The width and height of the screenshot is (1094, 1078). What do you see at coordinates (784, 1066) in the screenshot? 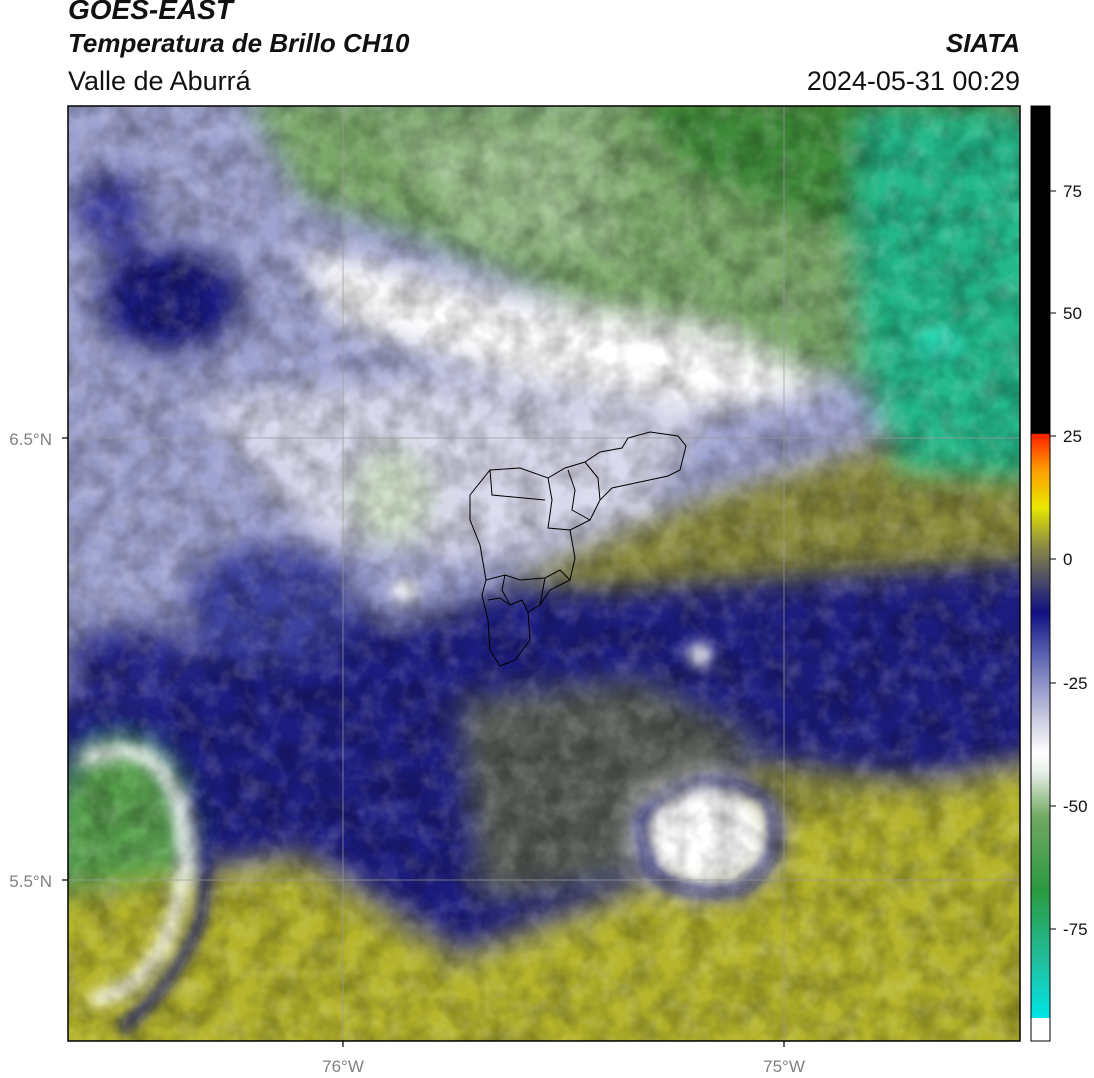
I see `lon-tick-label: 75°W` at bounding box center [784, 1066].